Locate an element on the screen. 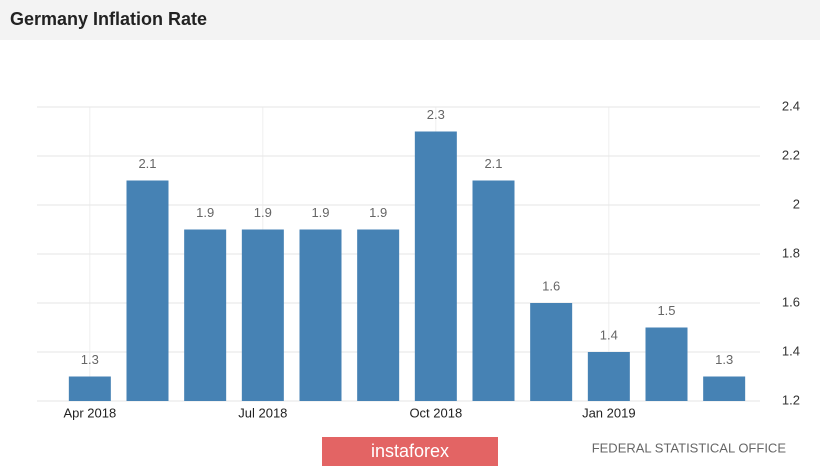  value-label: 2.3 is located at coordinates (436, 114).